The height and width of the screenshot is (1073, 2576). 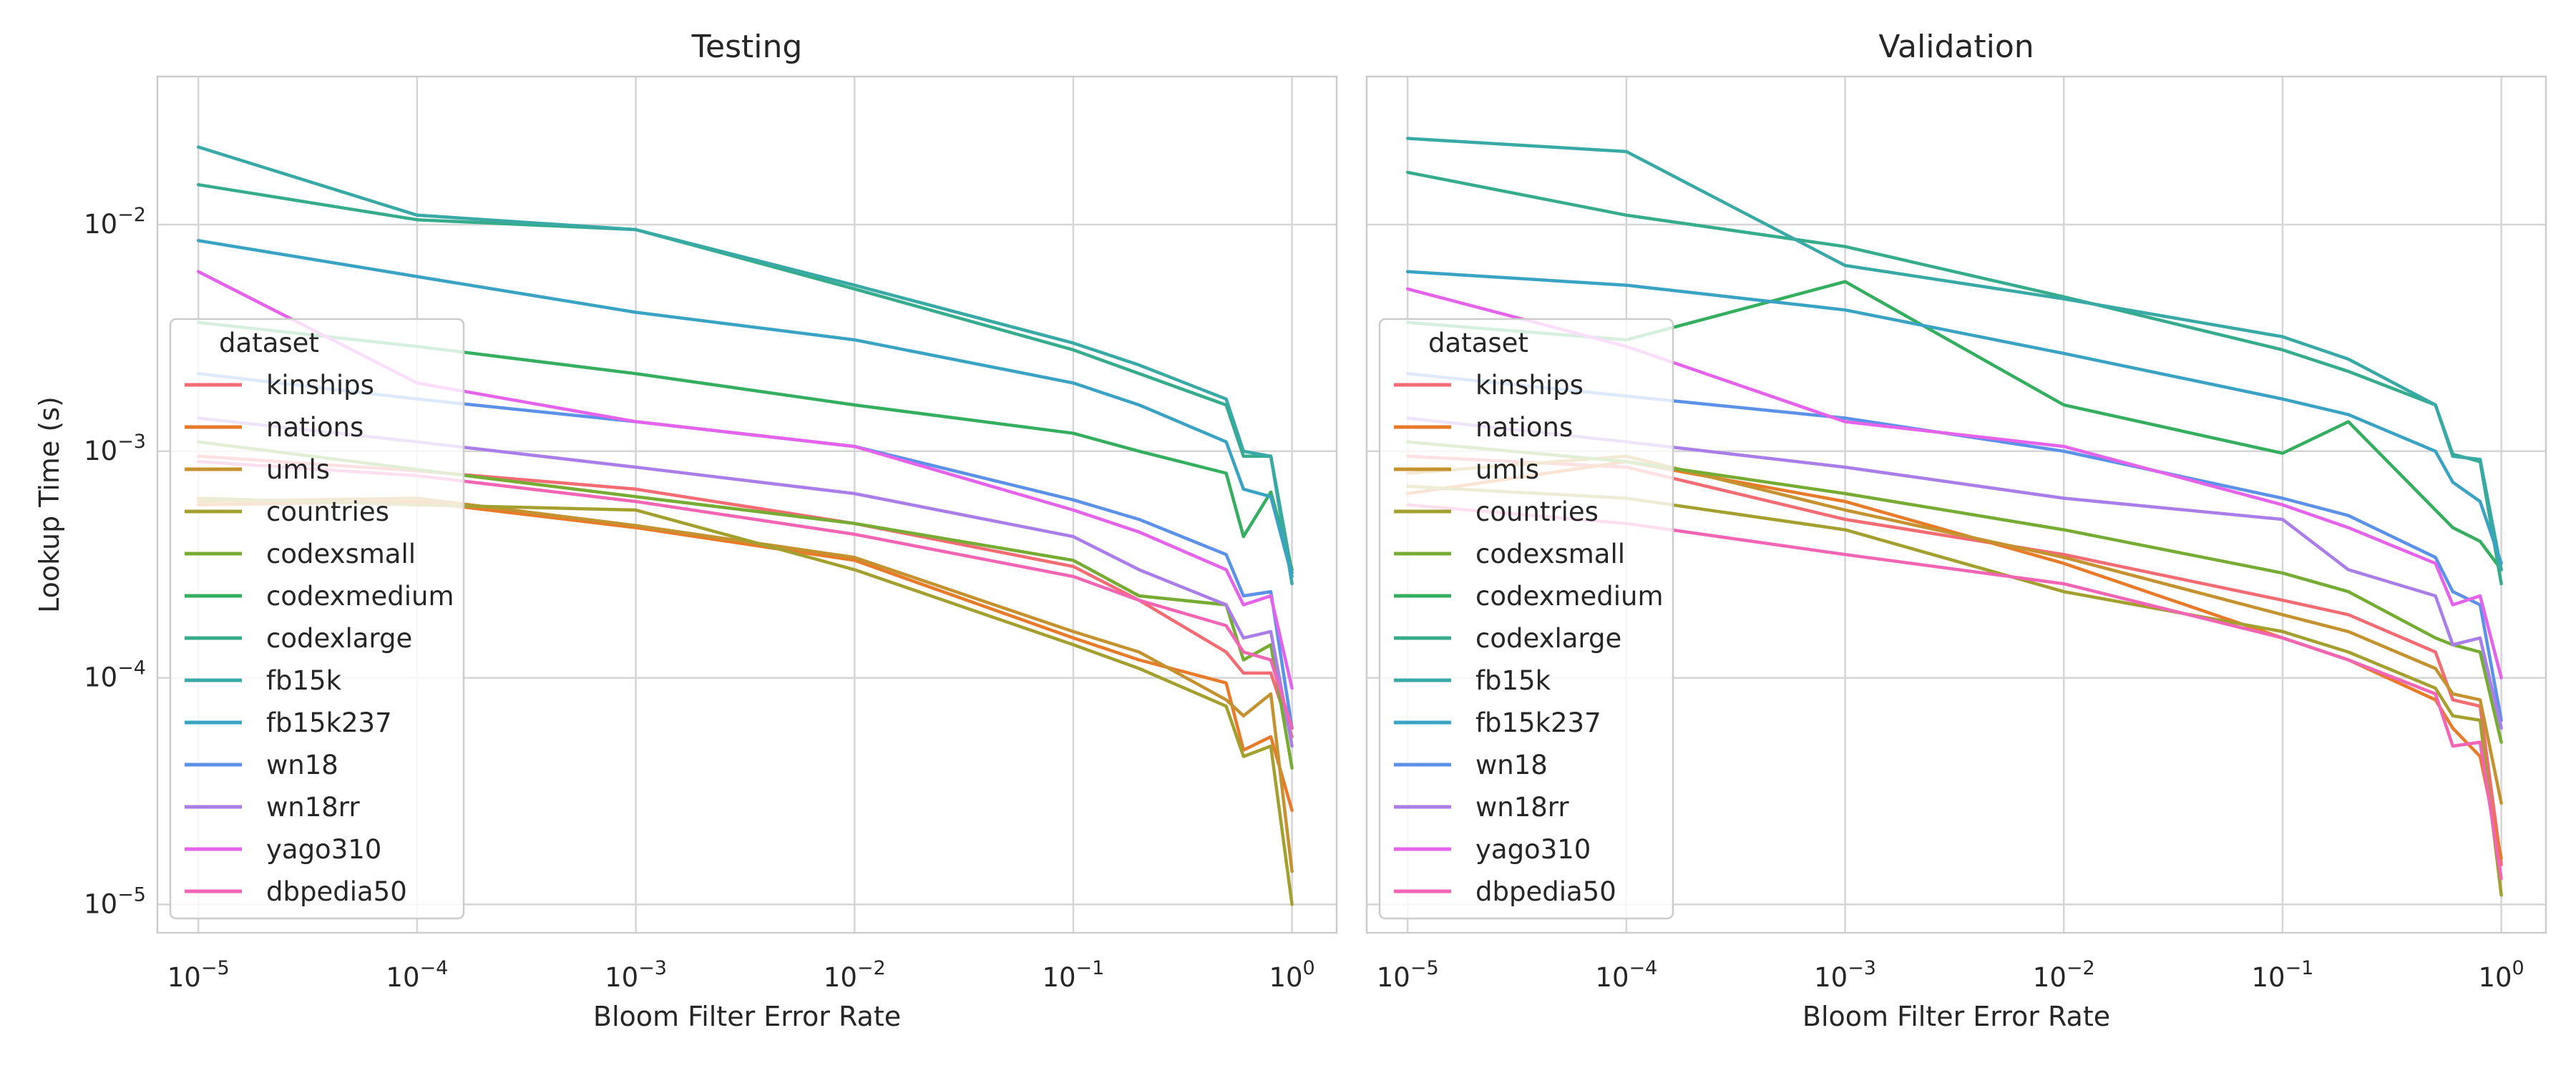 What do you see at coordinates (747, 47) in the screenshot?
I see `chart-title: Testing` at bounding box center [747, 47].